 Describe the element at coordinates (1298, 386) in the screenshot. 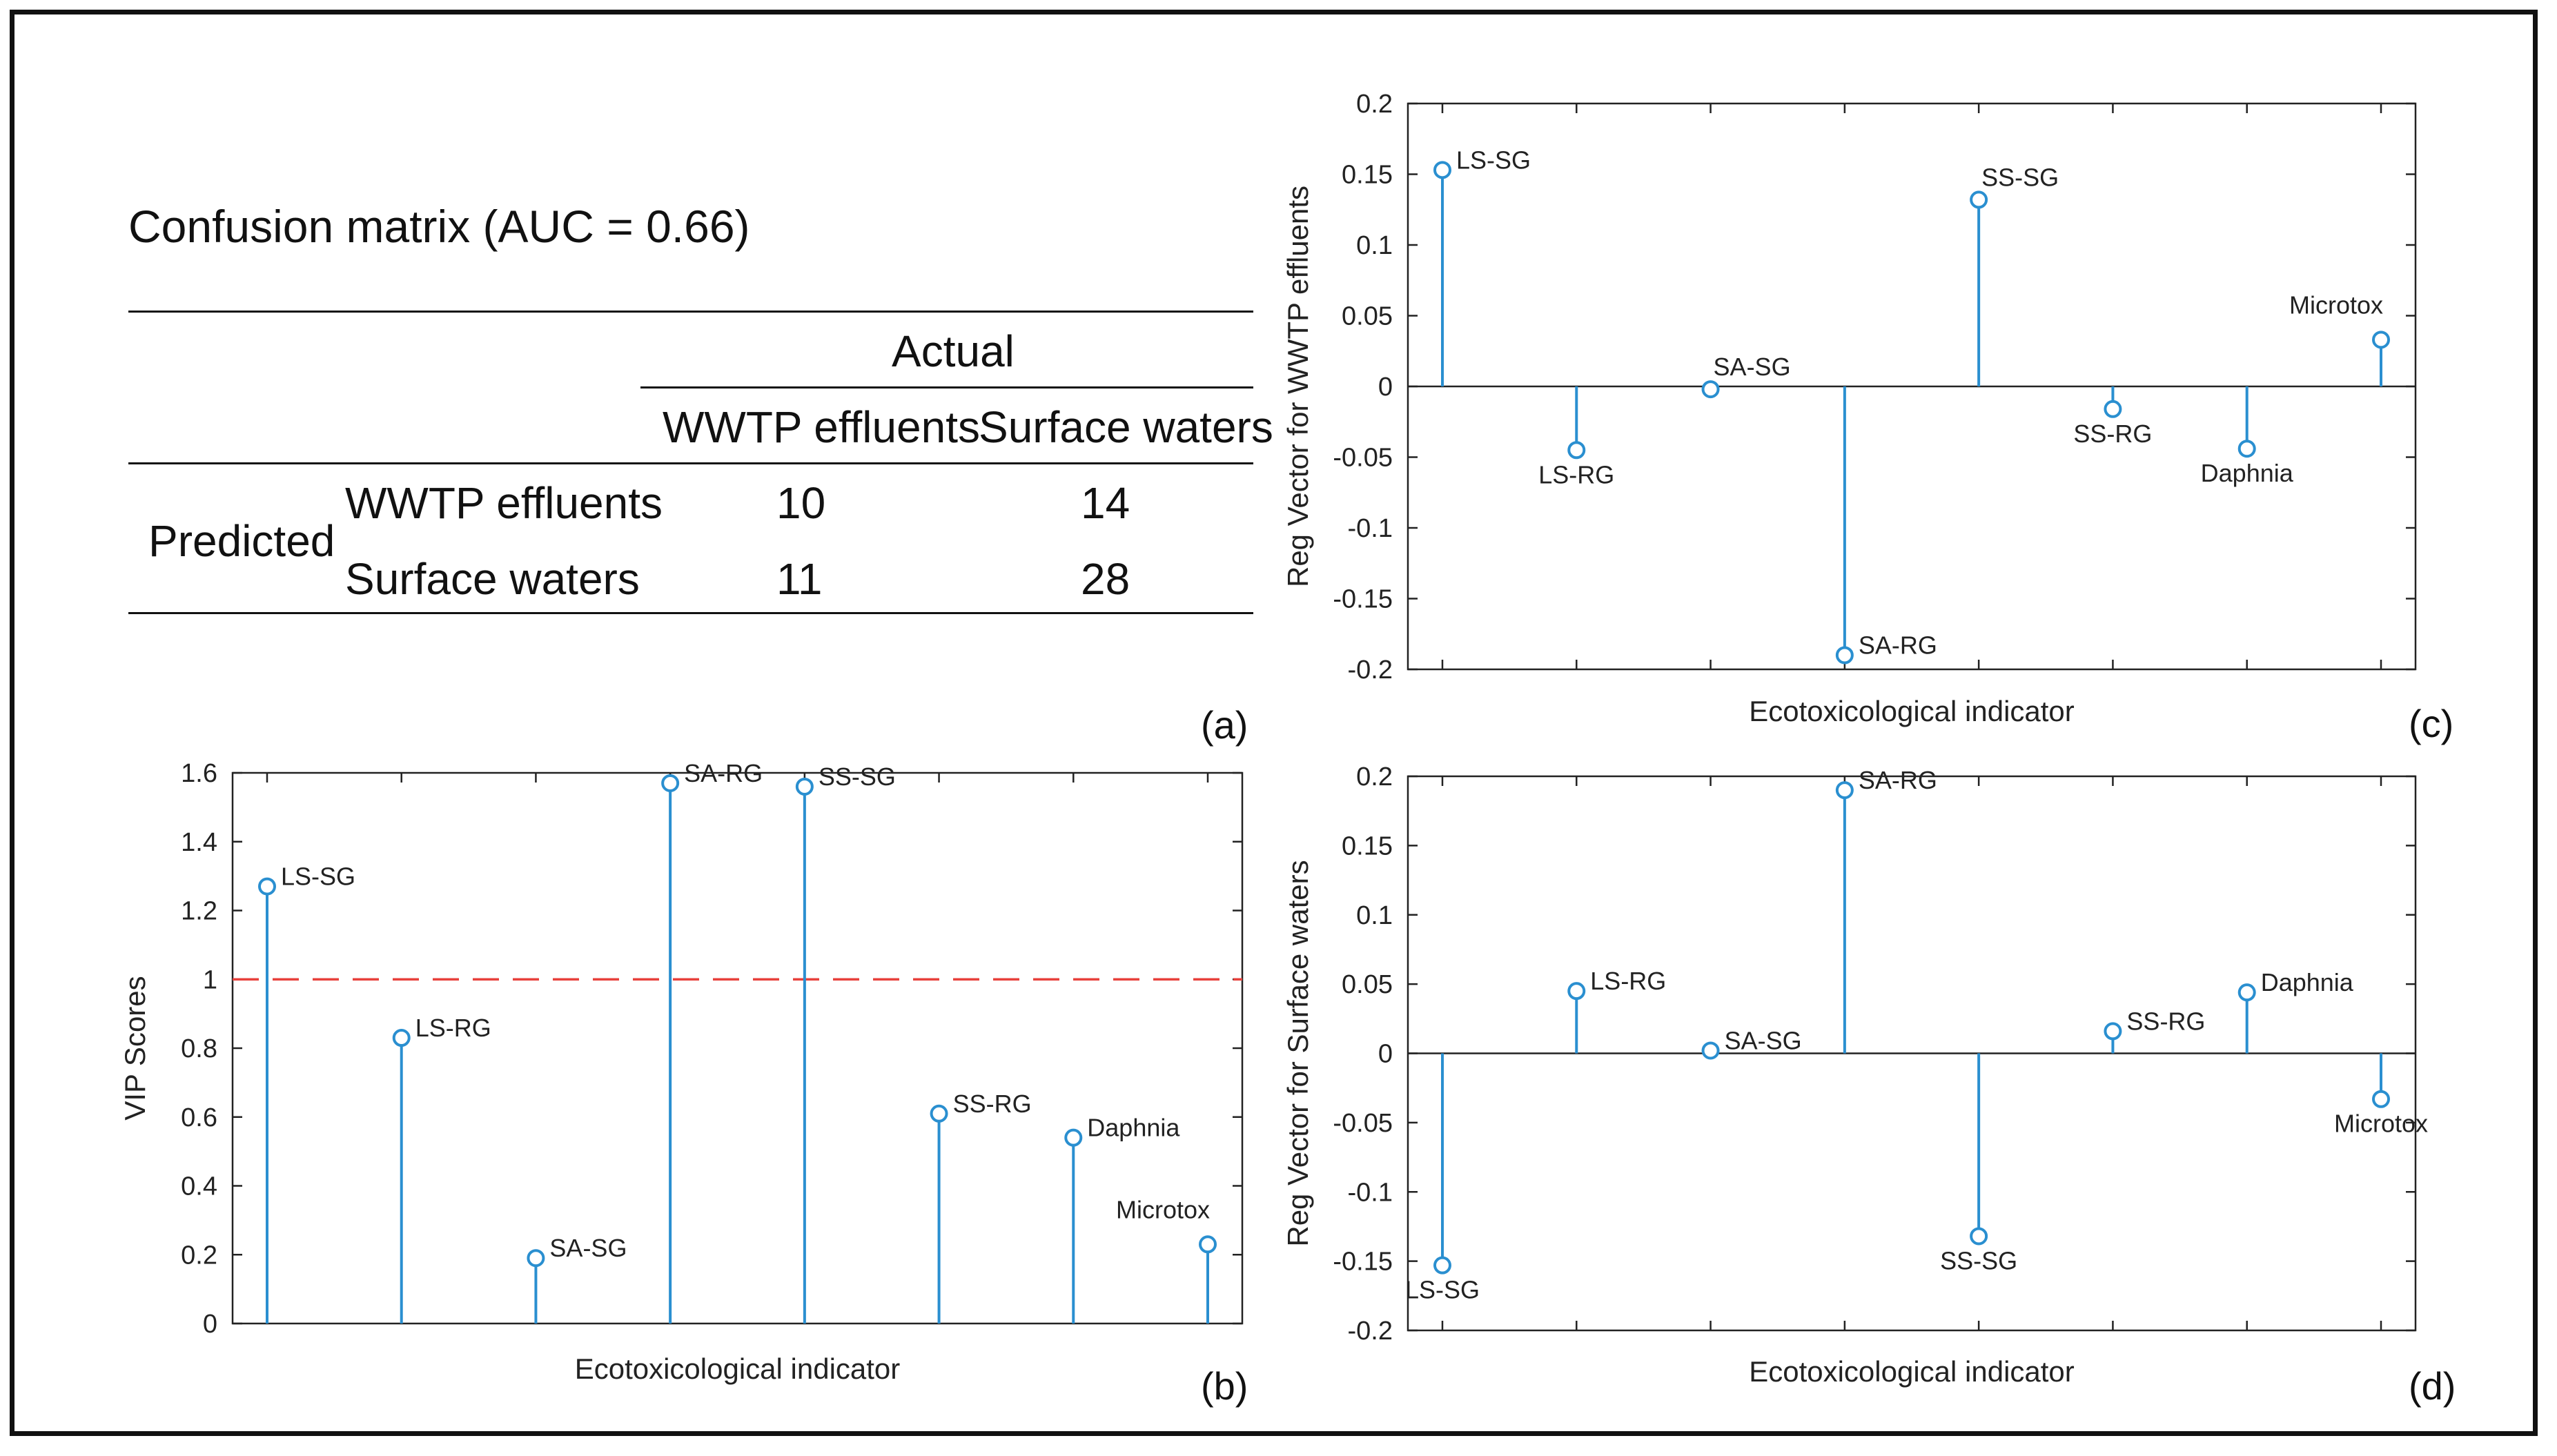

I see `y-axis-label: Reg Vector for WWTP effluents` at that location.